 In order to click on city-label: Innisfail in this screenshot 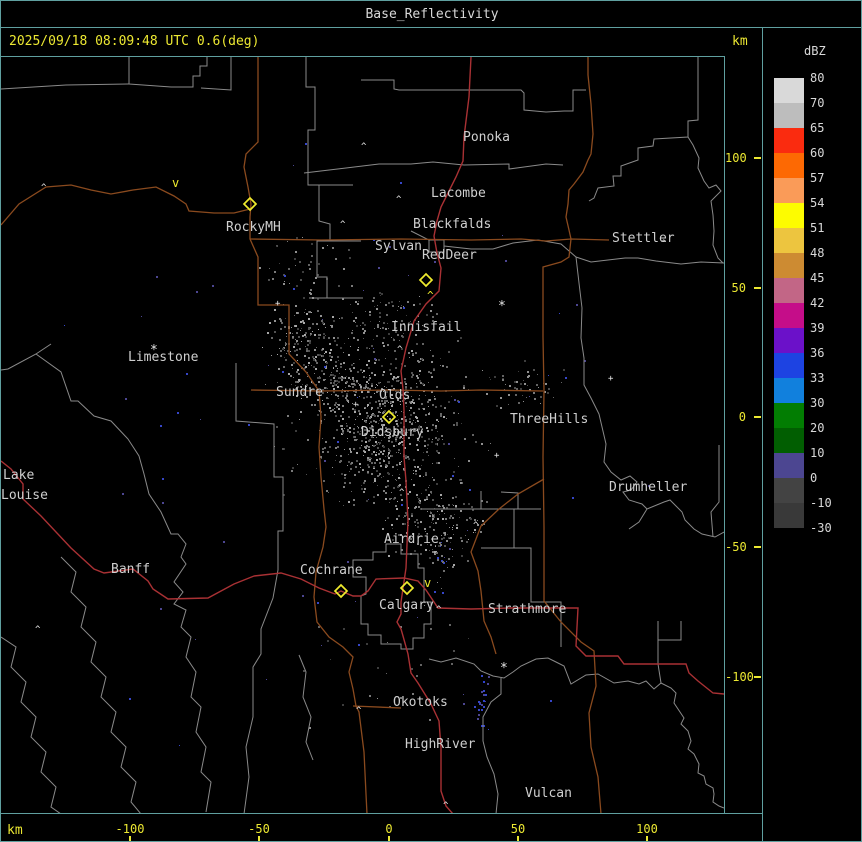, I will do `click(426, 327)`.